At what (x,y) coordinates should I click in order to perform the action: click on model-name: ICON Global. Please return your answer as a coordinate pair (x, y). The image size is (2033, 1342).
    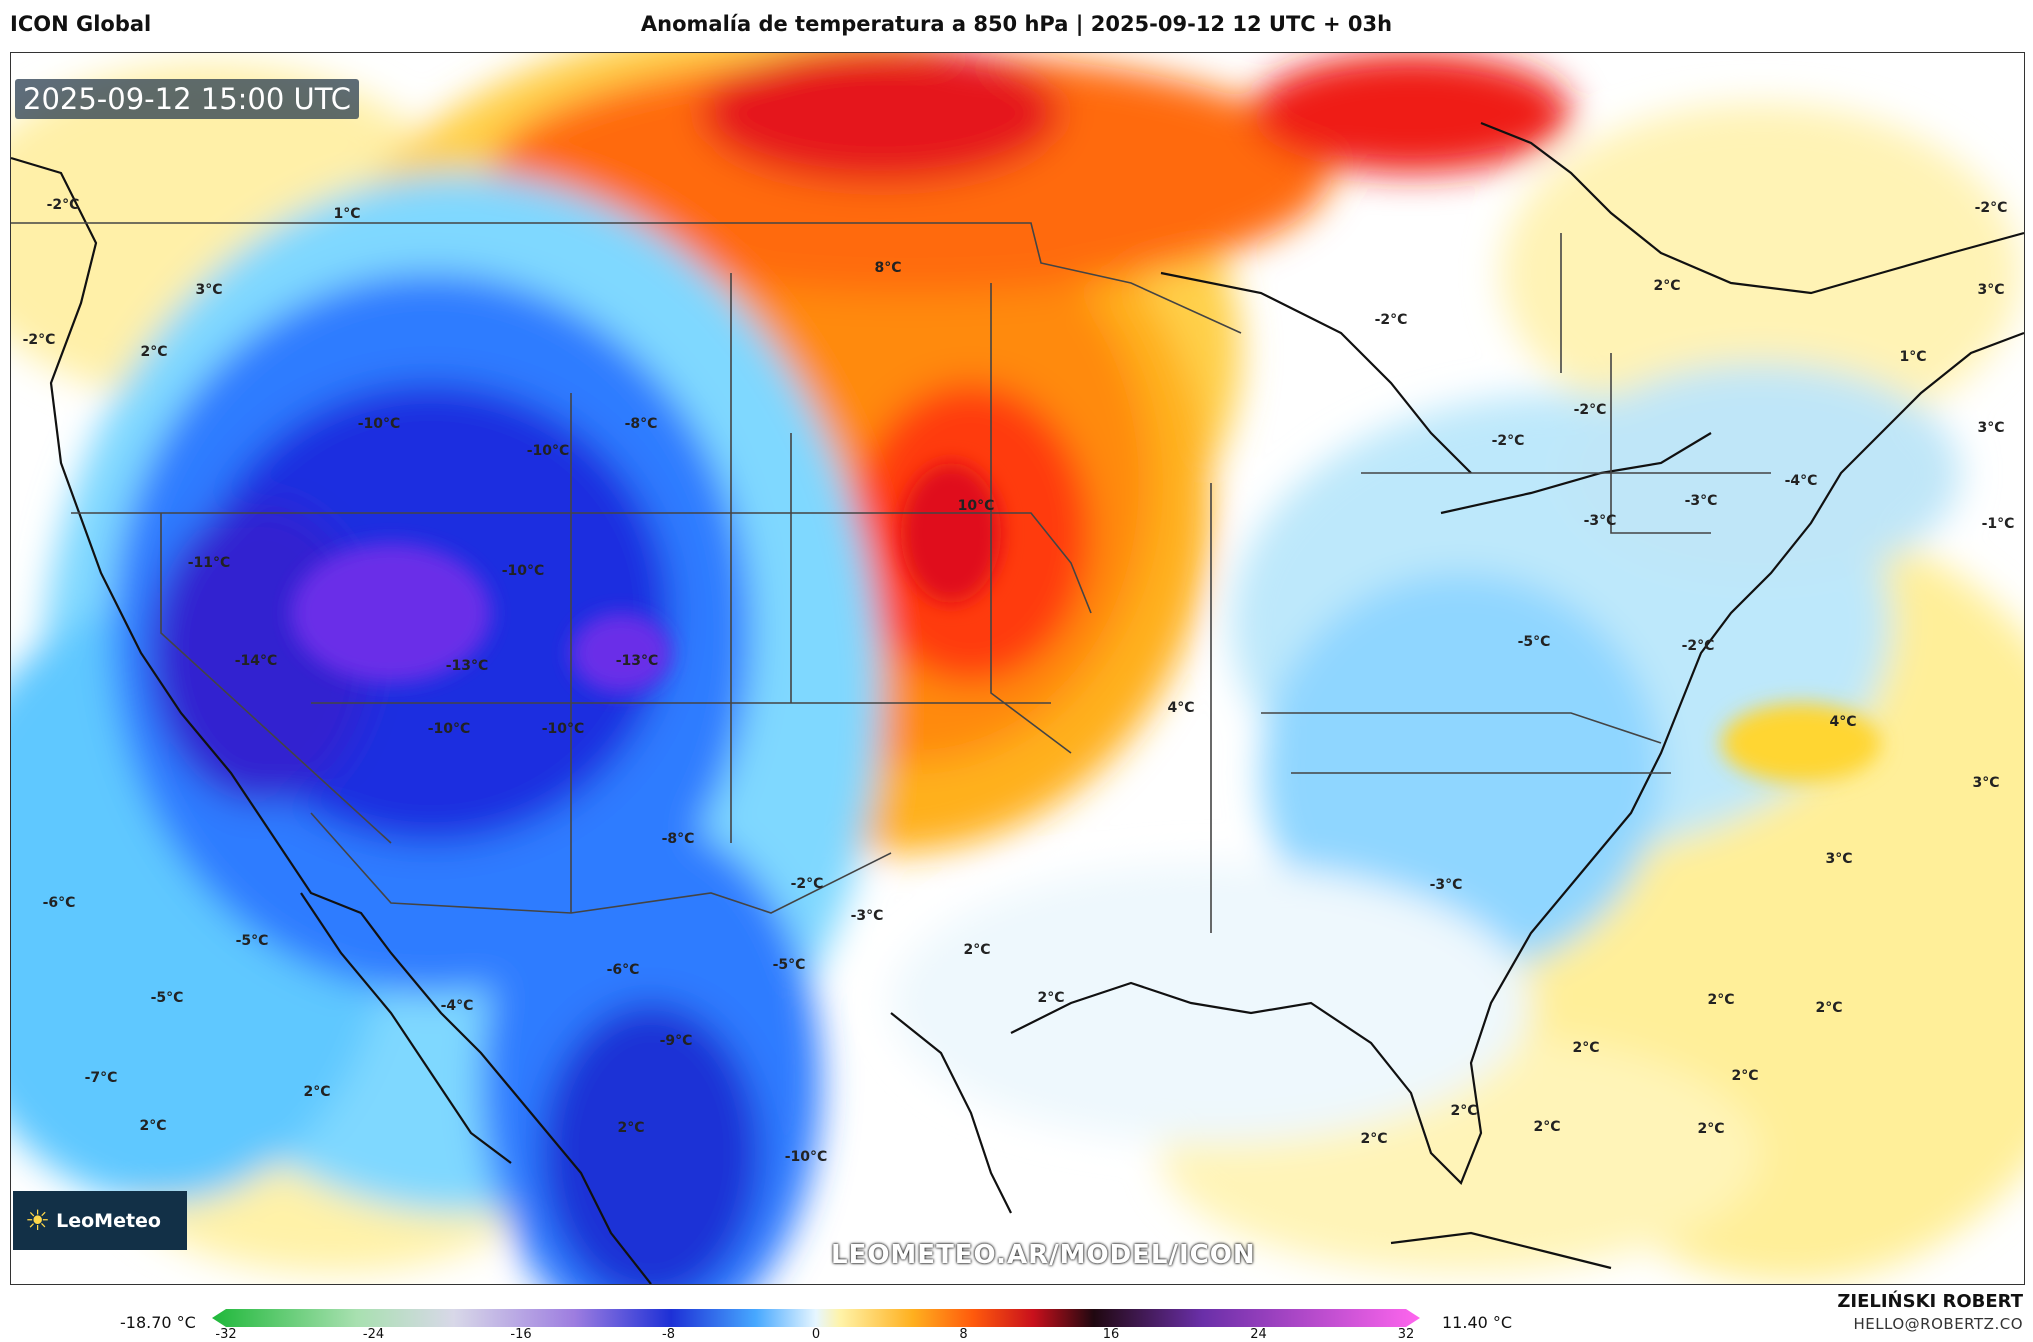
    Looking at the image, I should click on (81, 24).